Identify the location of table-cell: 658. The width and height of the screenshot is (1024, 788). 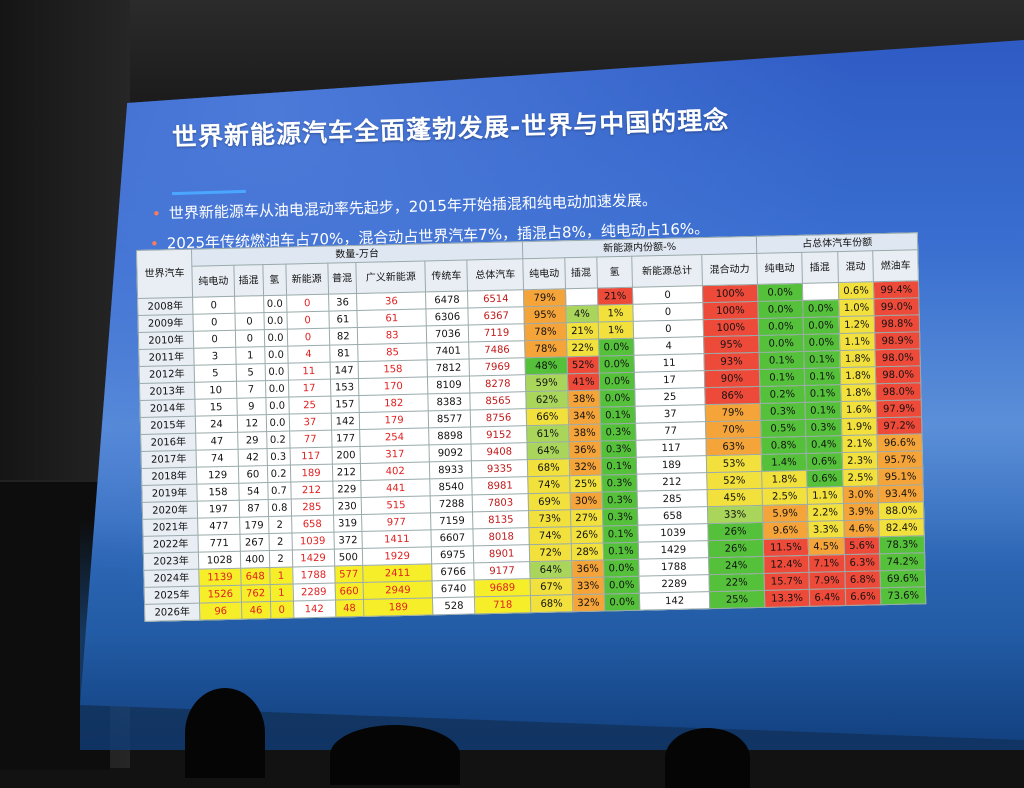
(312, 524).